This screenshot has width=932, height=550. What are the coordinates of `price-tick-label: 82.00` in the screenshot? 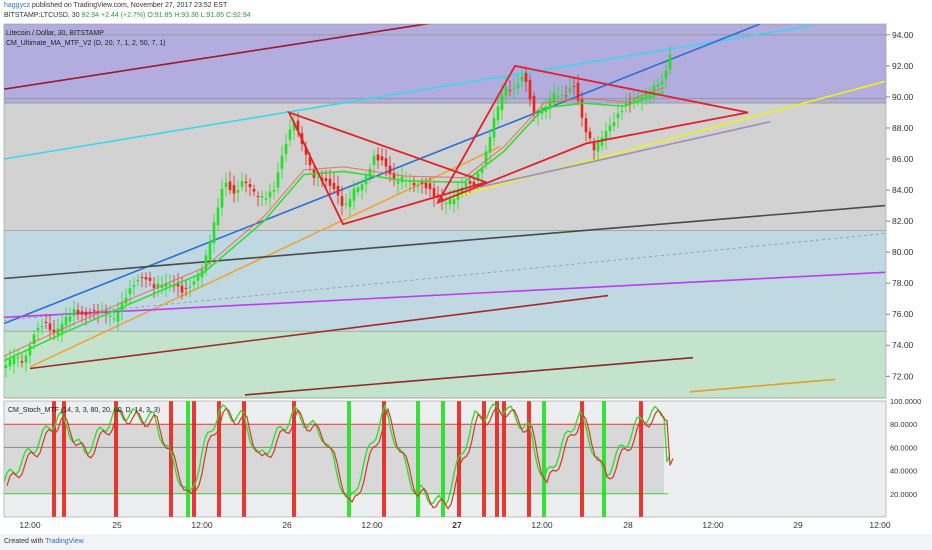 It's located at (903, 221).